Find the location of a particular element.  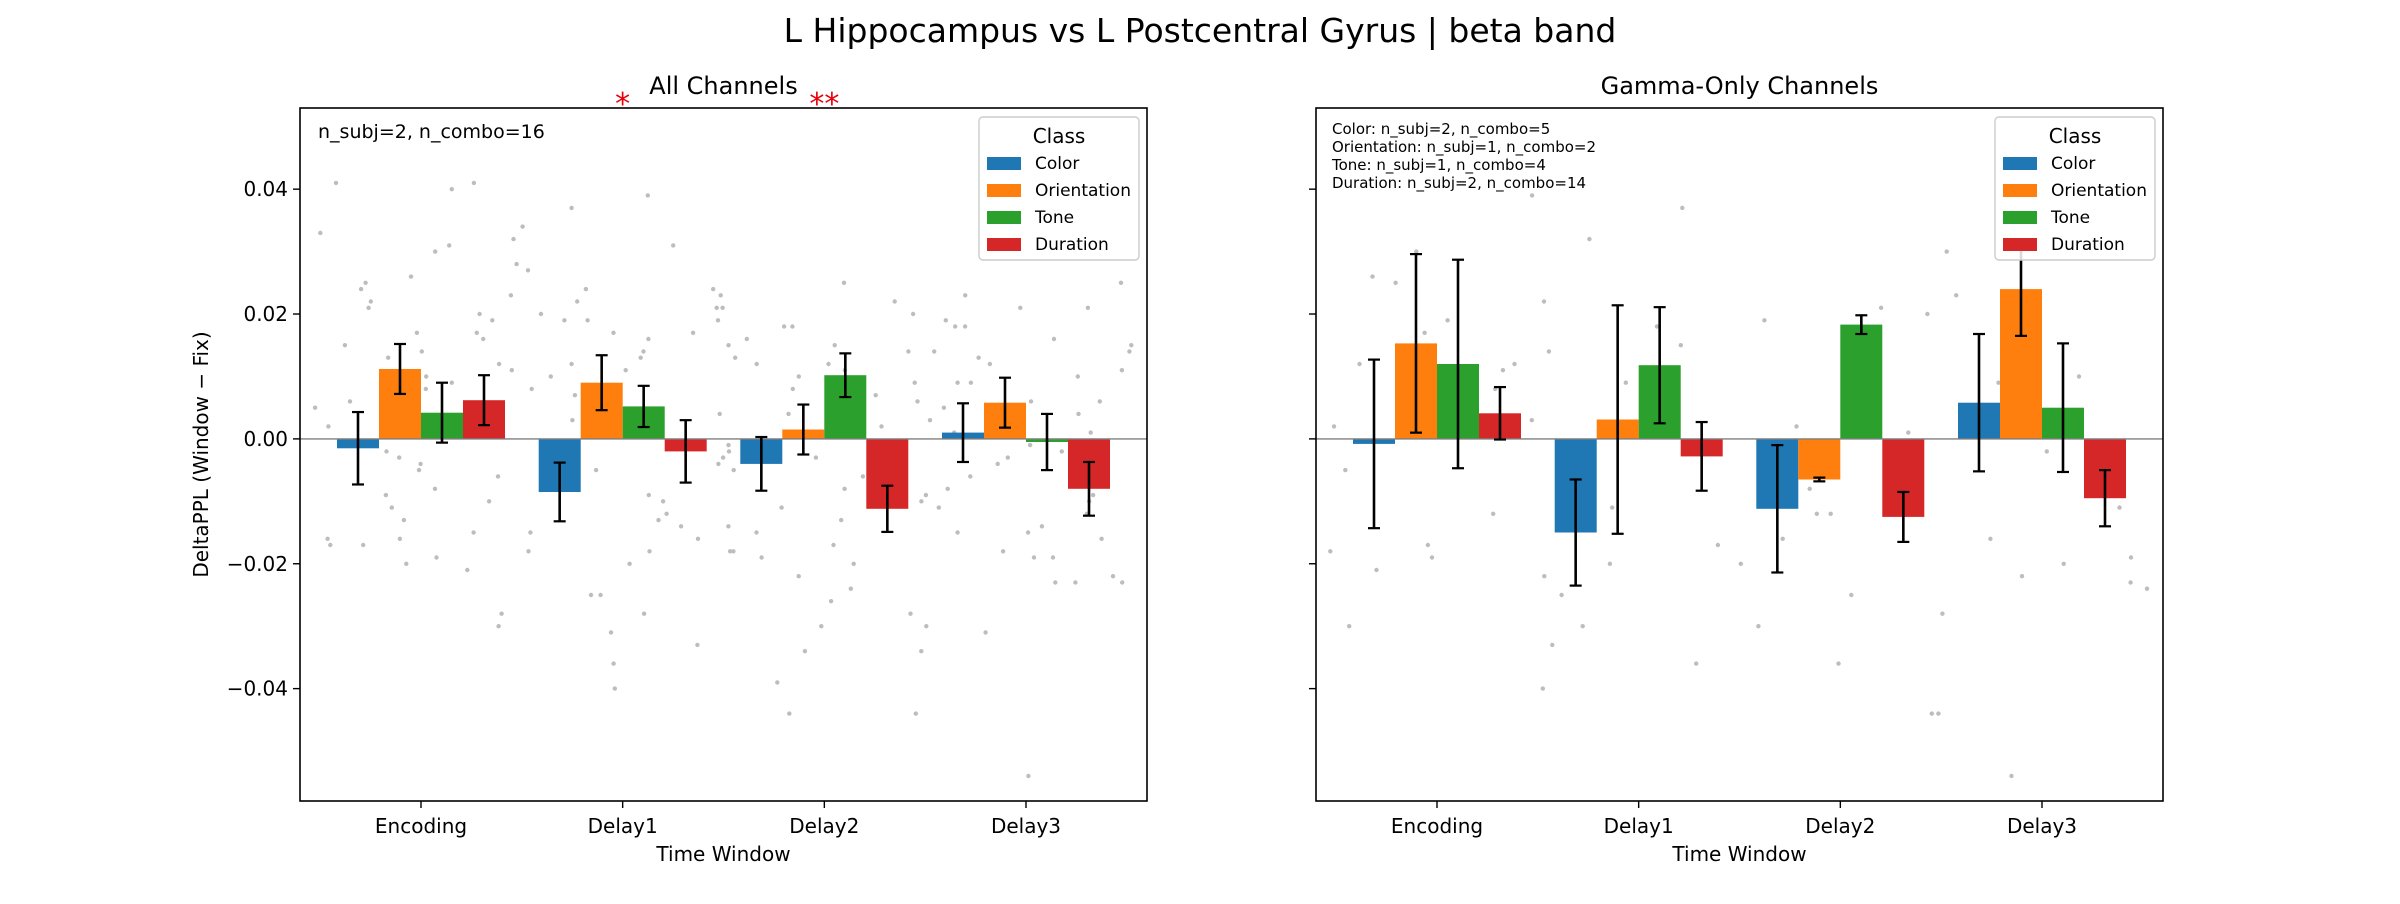

y-tick-label: −0.04 is located at coordinates (257, 689).